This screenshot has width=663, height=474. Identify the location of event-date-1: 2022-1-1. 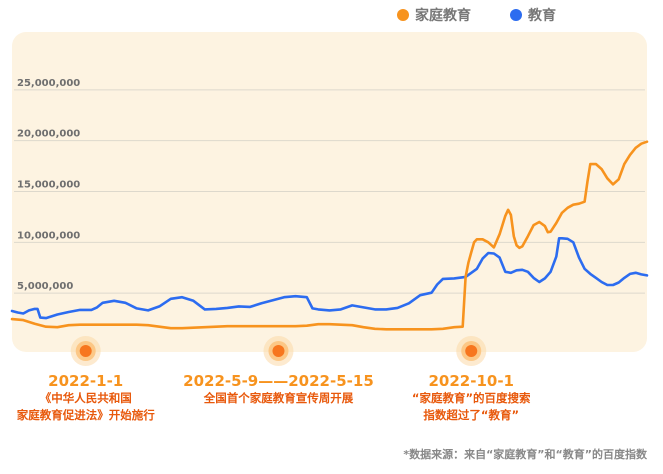
(86, 381).